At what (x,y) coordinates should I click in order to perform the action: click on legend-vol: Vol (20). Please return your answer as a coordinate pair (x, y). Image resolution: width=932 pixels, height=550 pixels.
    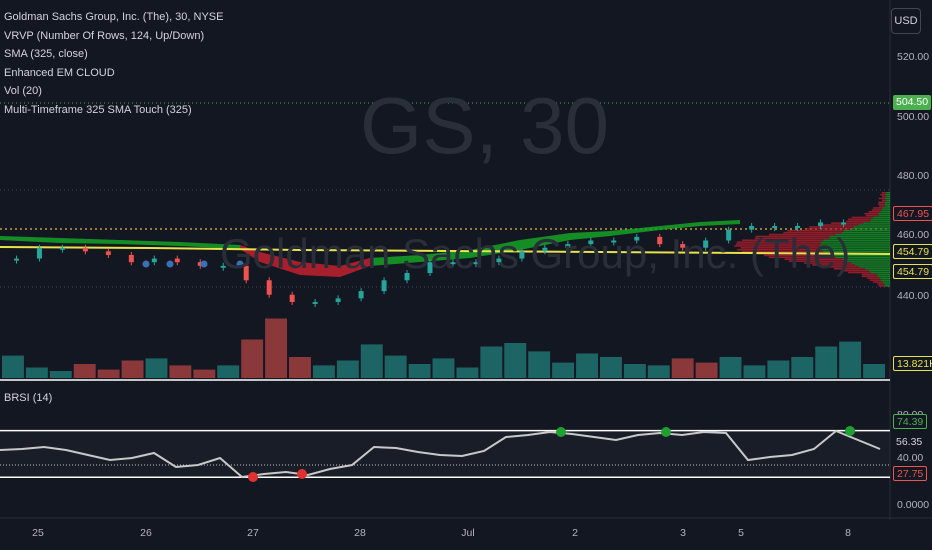
    Looking at the image, I should click on (113, 91).